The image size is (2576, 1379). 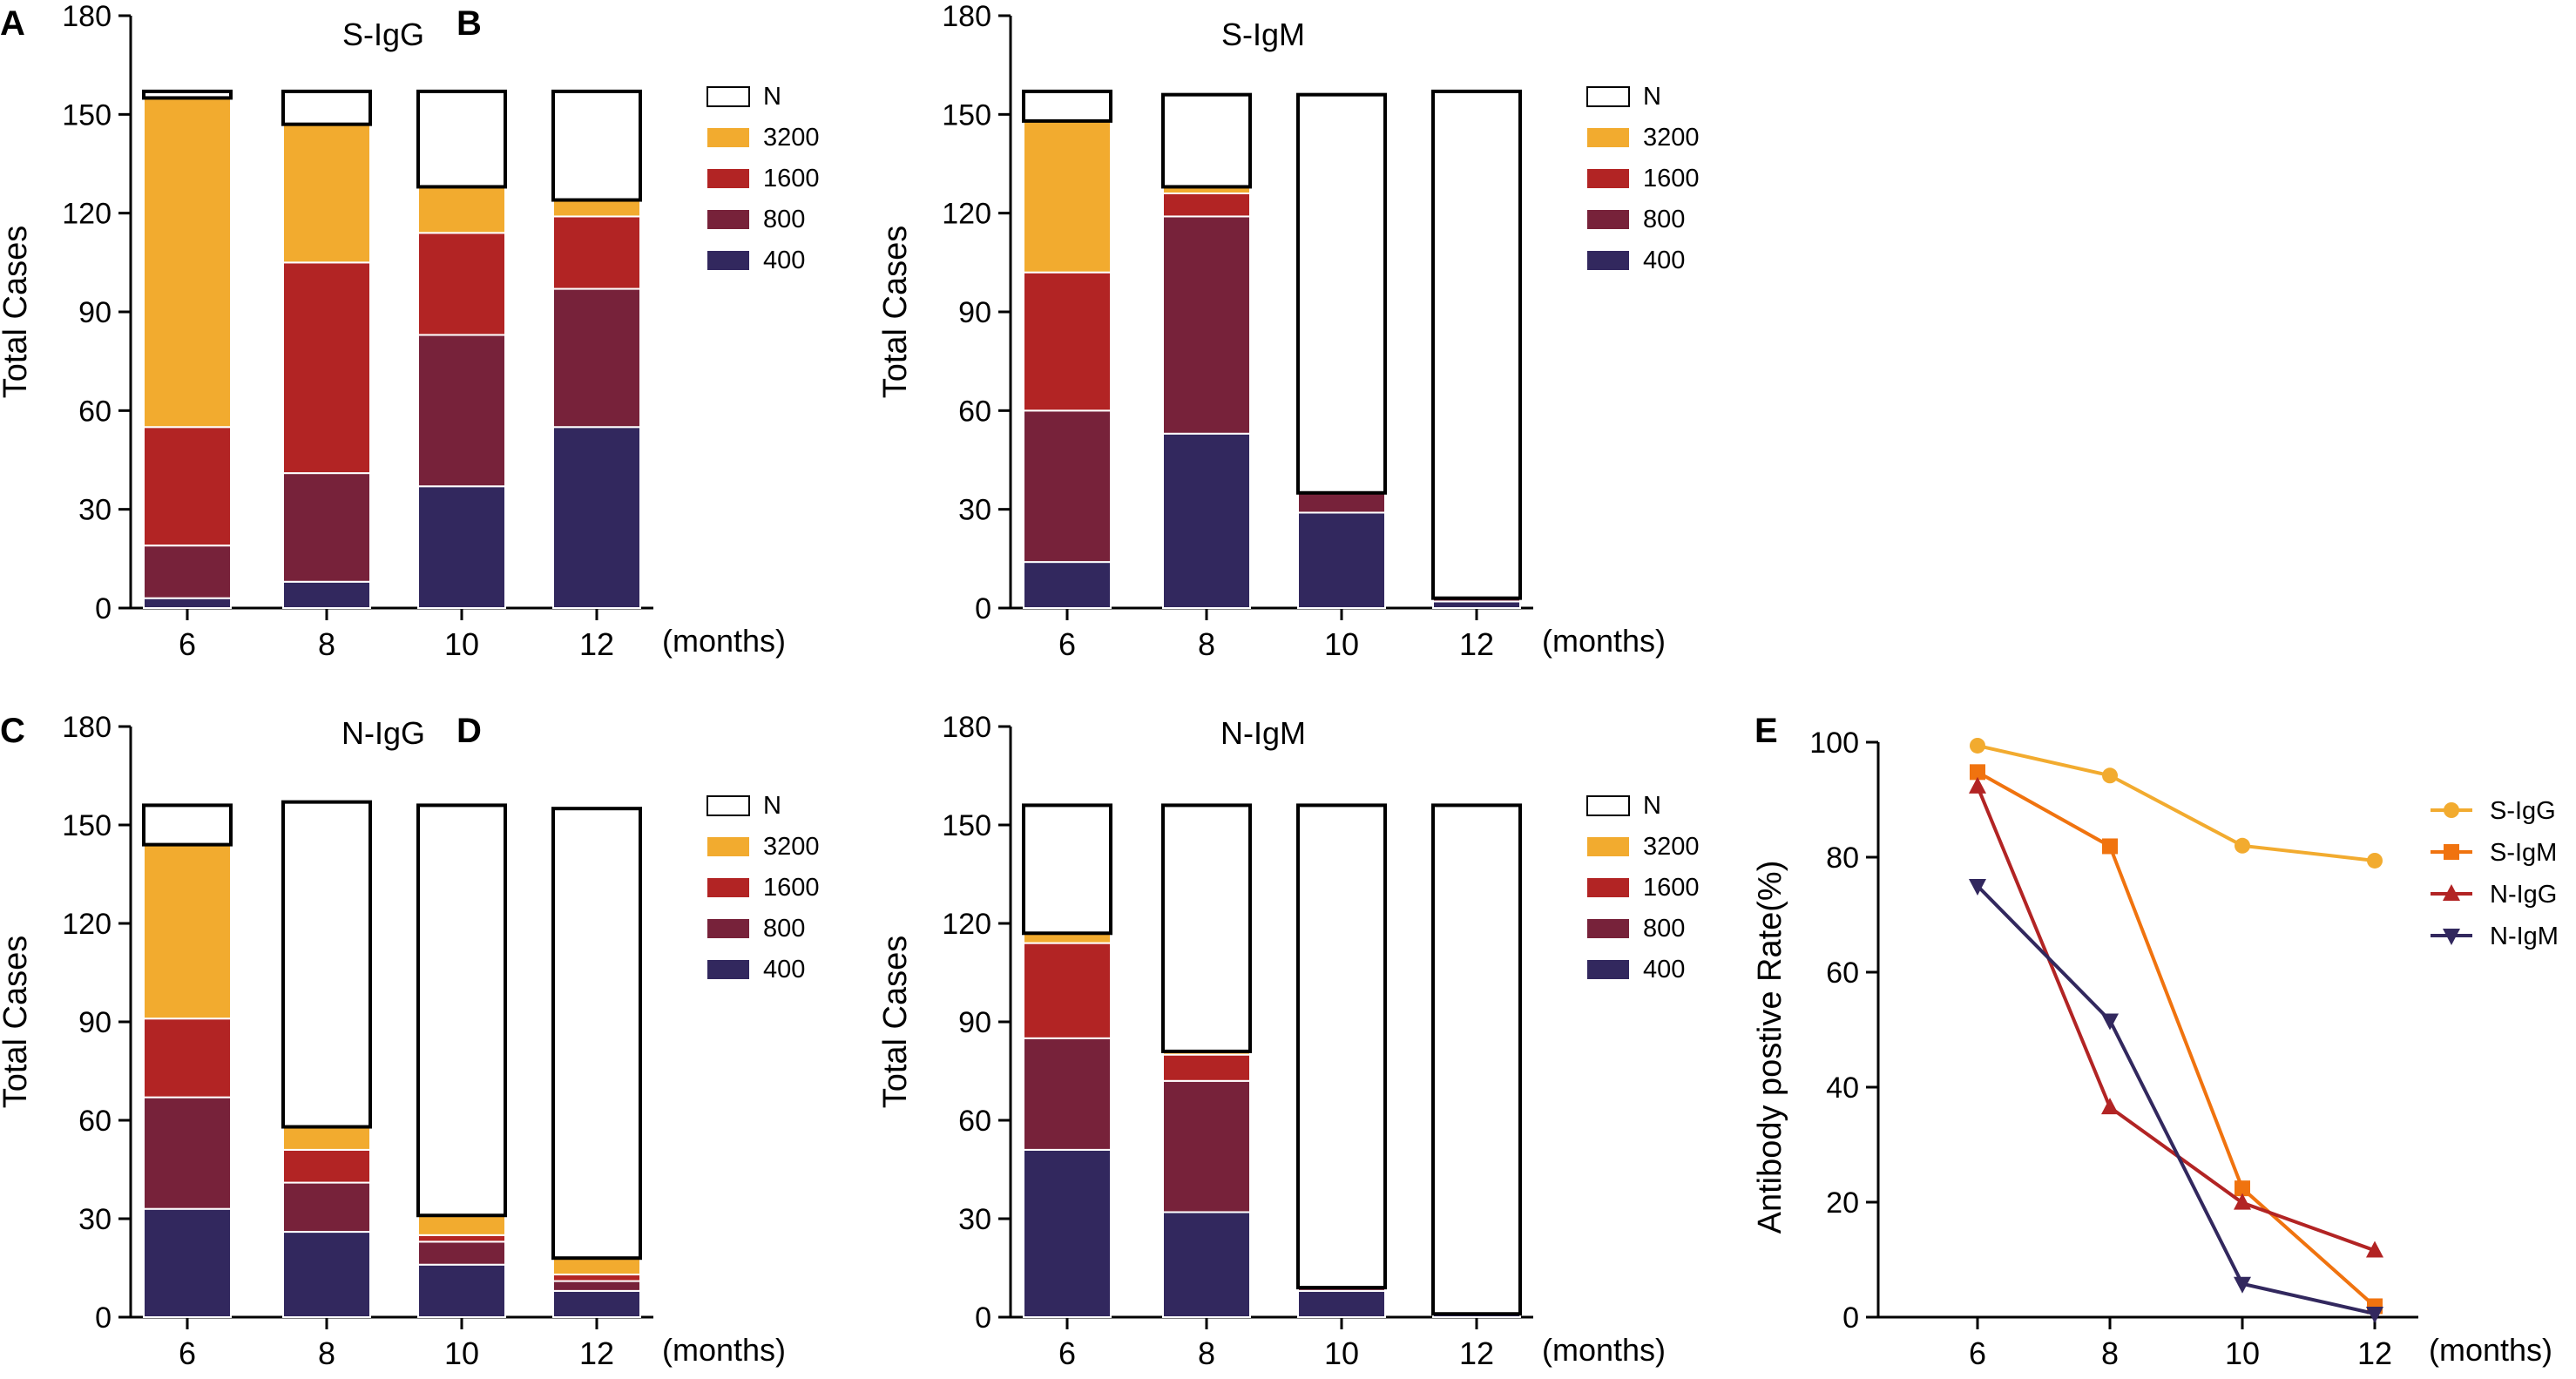 What do you see at coordinates (1263, 34) in the screenshot?
I see `chart-title: S-IgM` at bounding box center [1263, 34].